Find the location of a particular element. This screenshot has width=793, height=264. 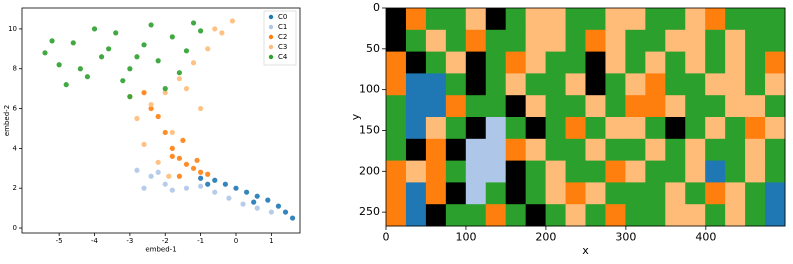

legend-label: C1 is located at coordinates (282, 27).